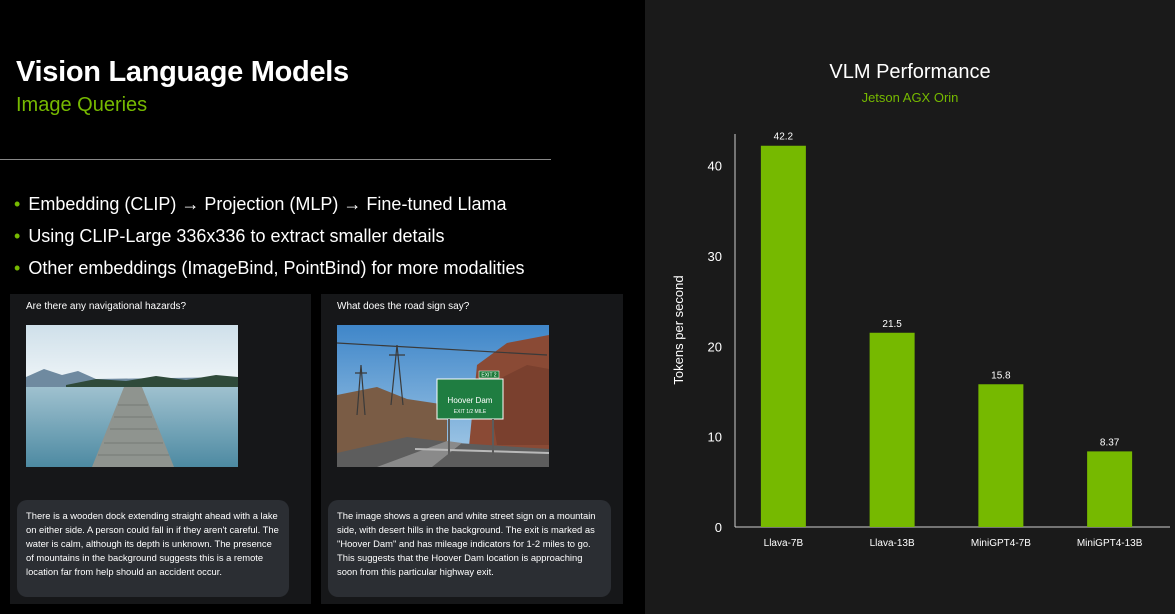 The height and width of the screenshot is (614, 1175). Describe the element at coordinates (1110, 442) in the screenshot. I see `bar-value-label: 8.37` at that location.